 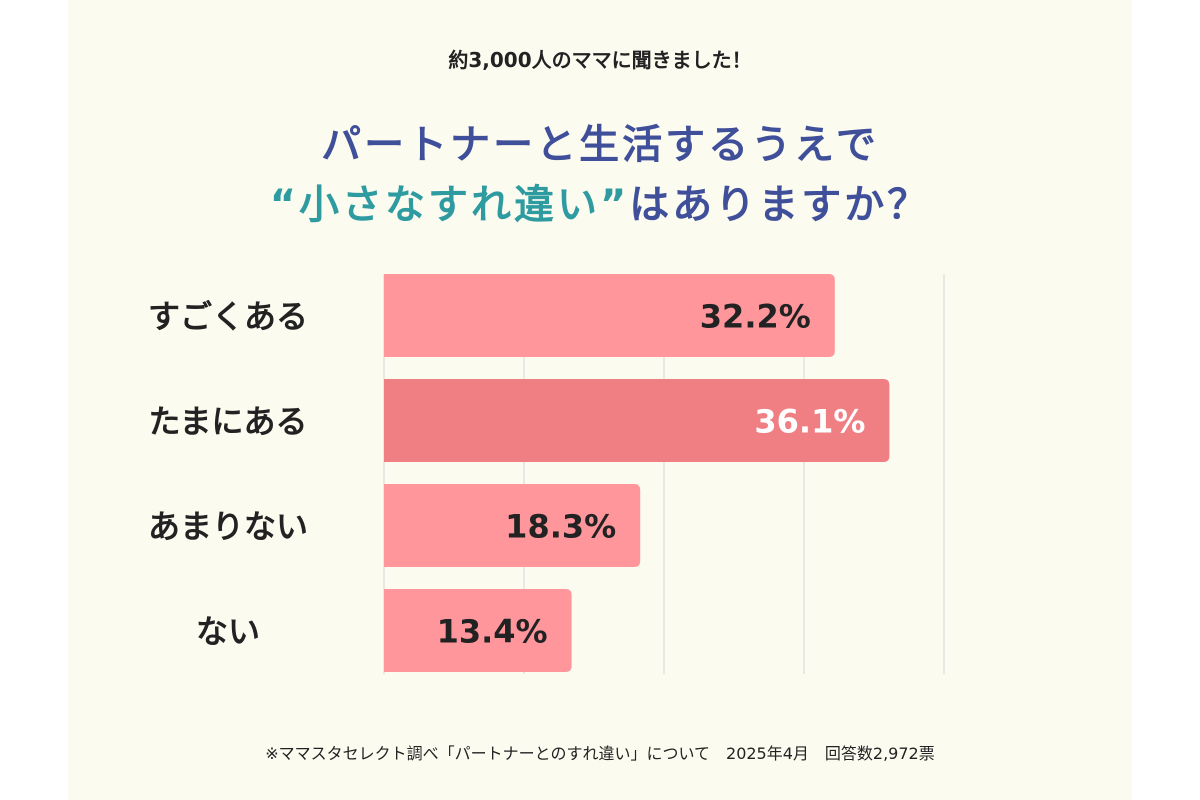 I want to click on value-label: 36.1%, so click(x=809, y=422).